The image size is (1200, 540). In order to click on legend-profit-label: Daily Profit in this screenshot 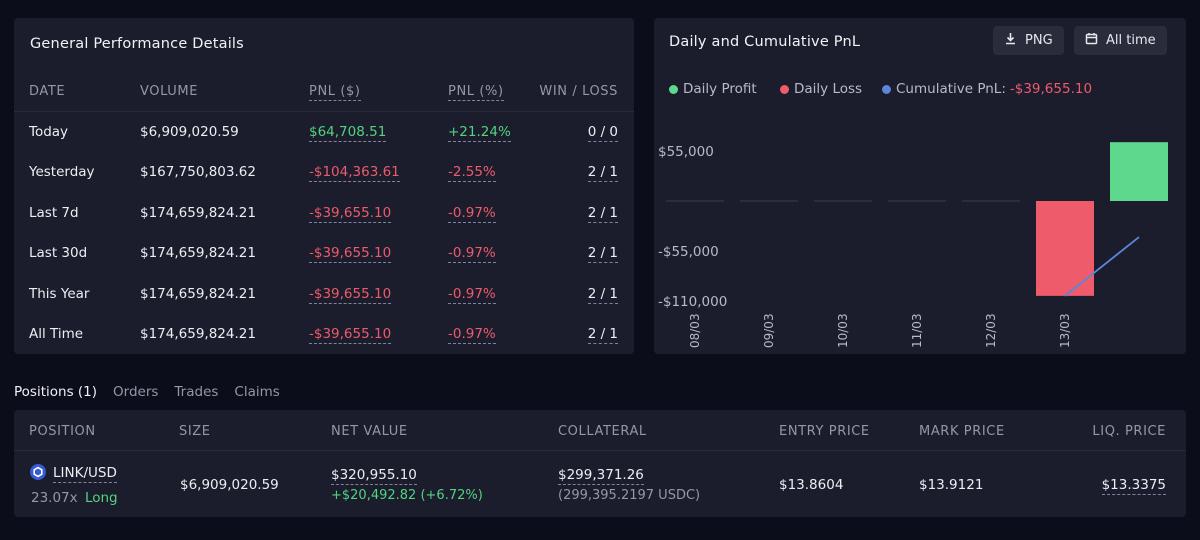, I will do `click(720, 89)`.